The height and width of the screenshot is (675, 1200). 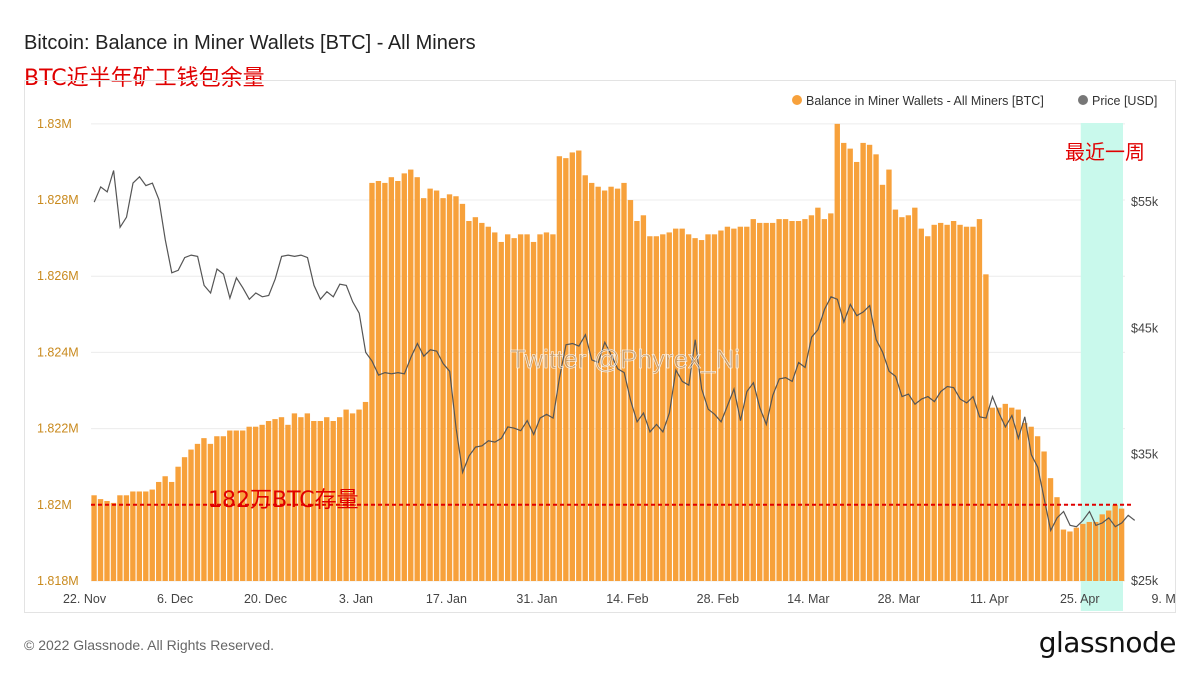 What do you see at coordinates (144, 78) in the screenshot?
I see `chart-subtitle-annotation: BTC近半年矿工钱包余量` at bounding box center [144, 78].